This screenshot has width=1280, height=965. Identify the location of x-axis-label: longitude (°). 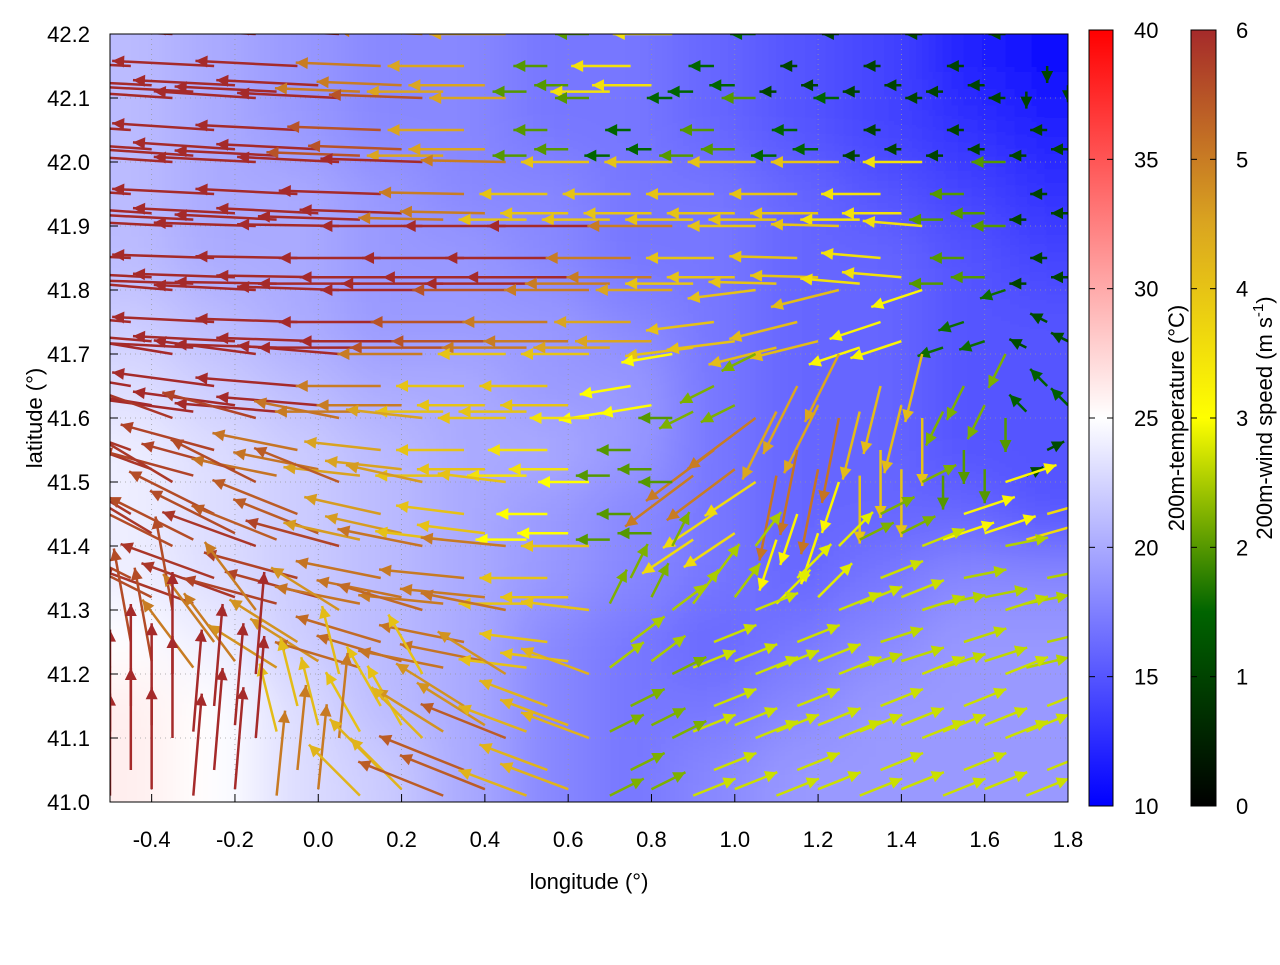
(589, 881).